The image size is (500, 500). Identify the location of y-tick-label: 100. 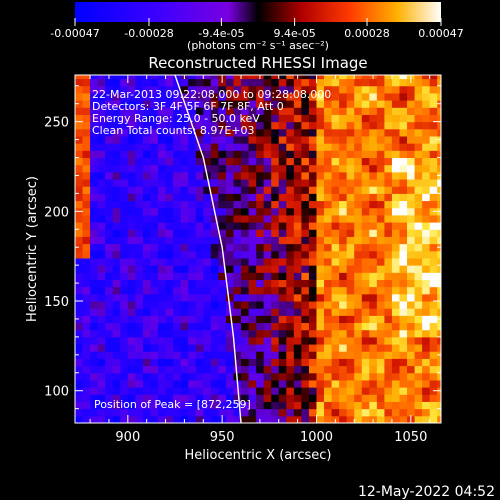
(56, 392).